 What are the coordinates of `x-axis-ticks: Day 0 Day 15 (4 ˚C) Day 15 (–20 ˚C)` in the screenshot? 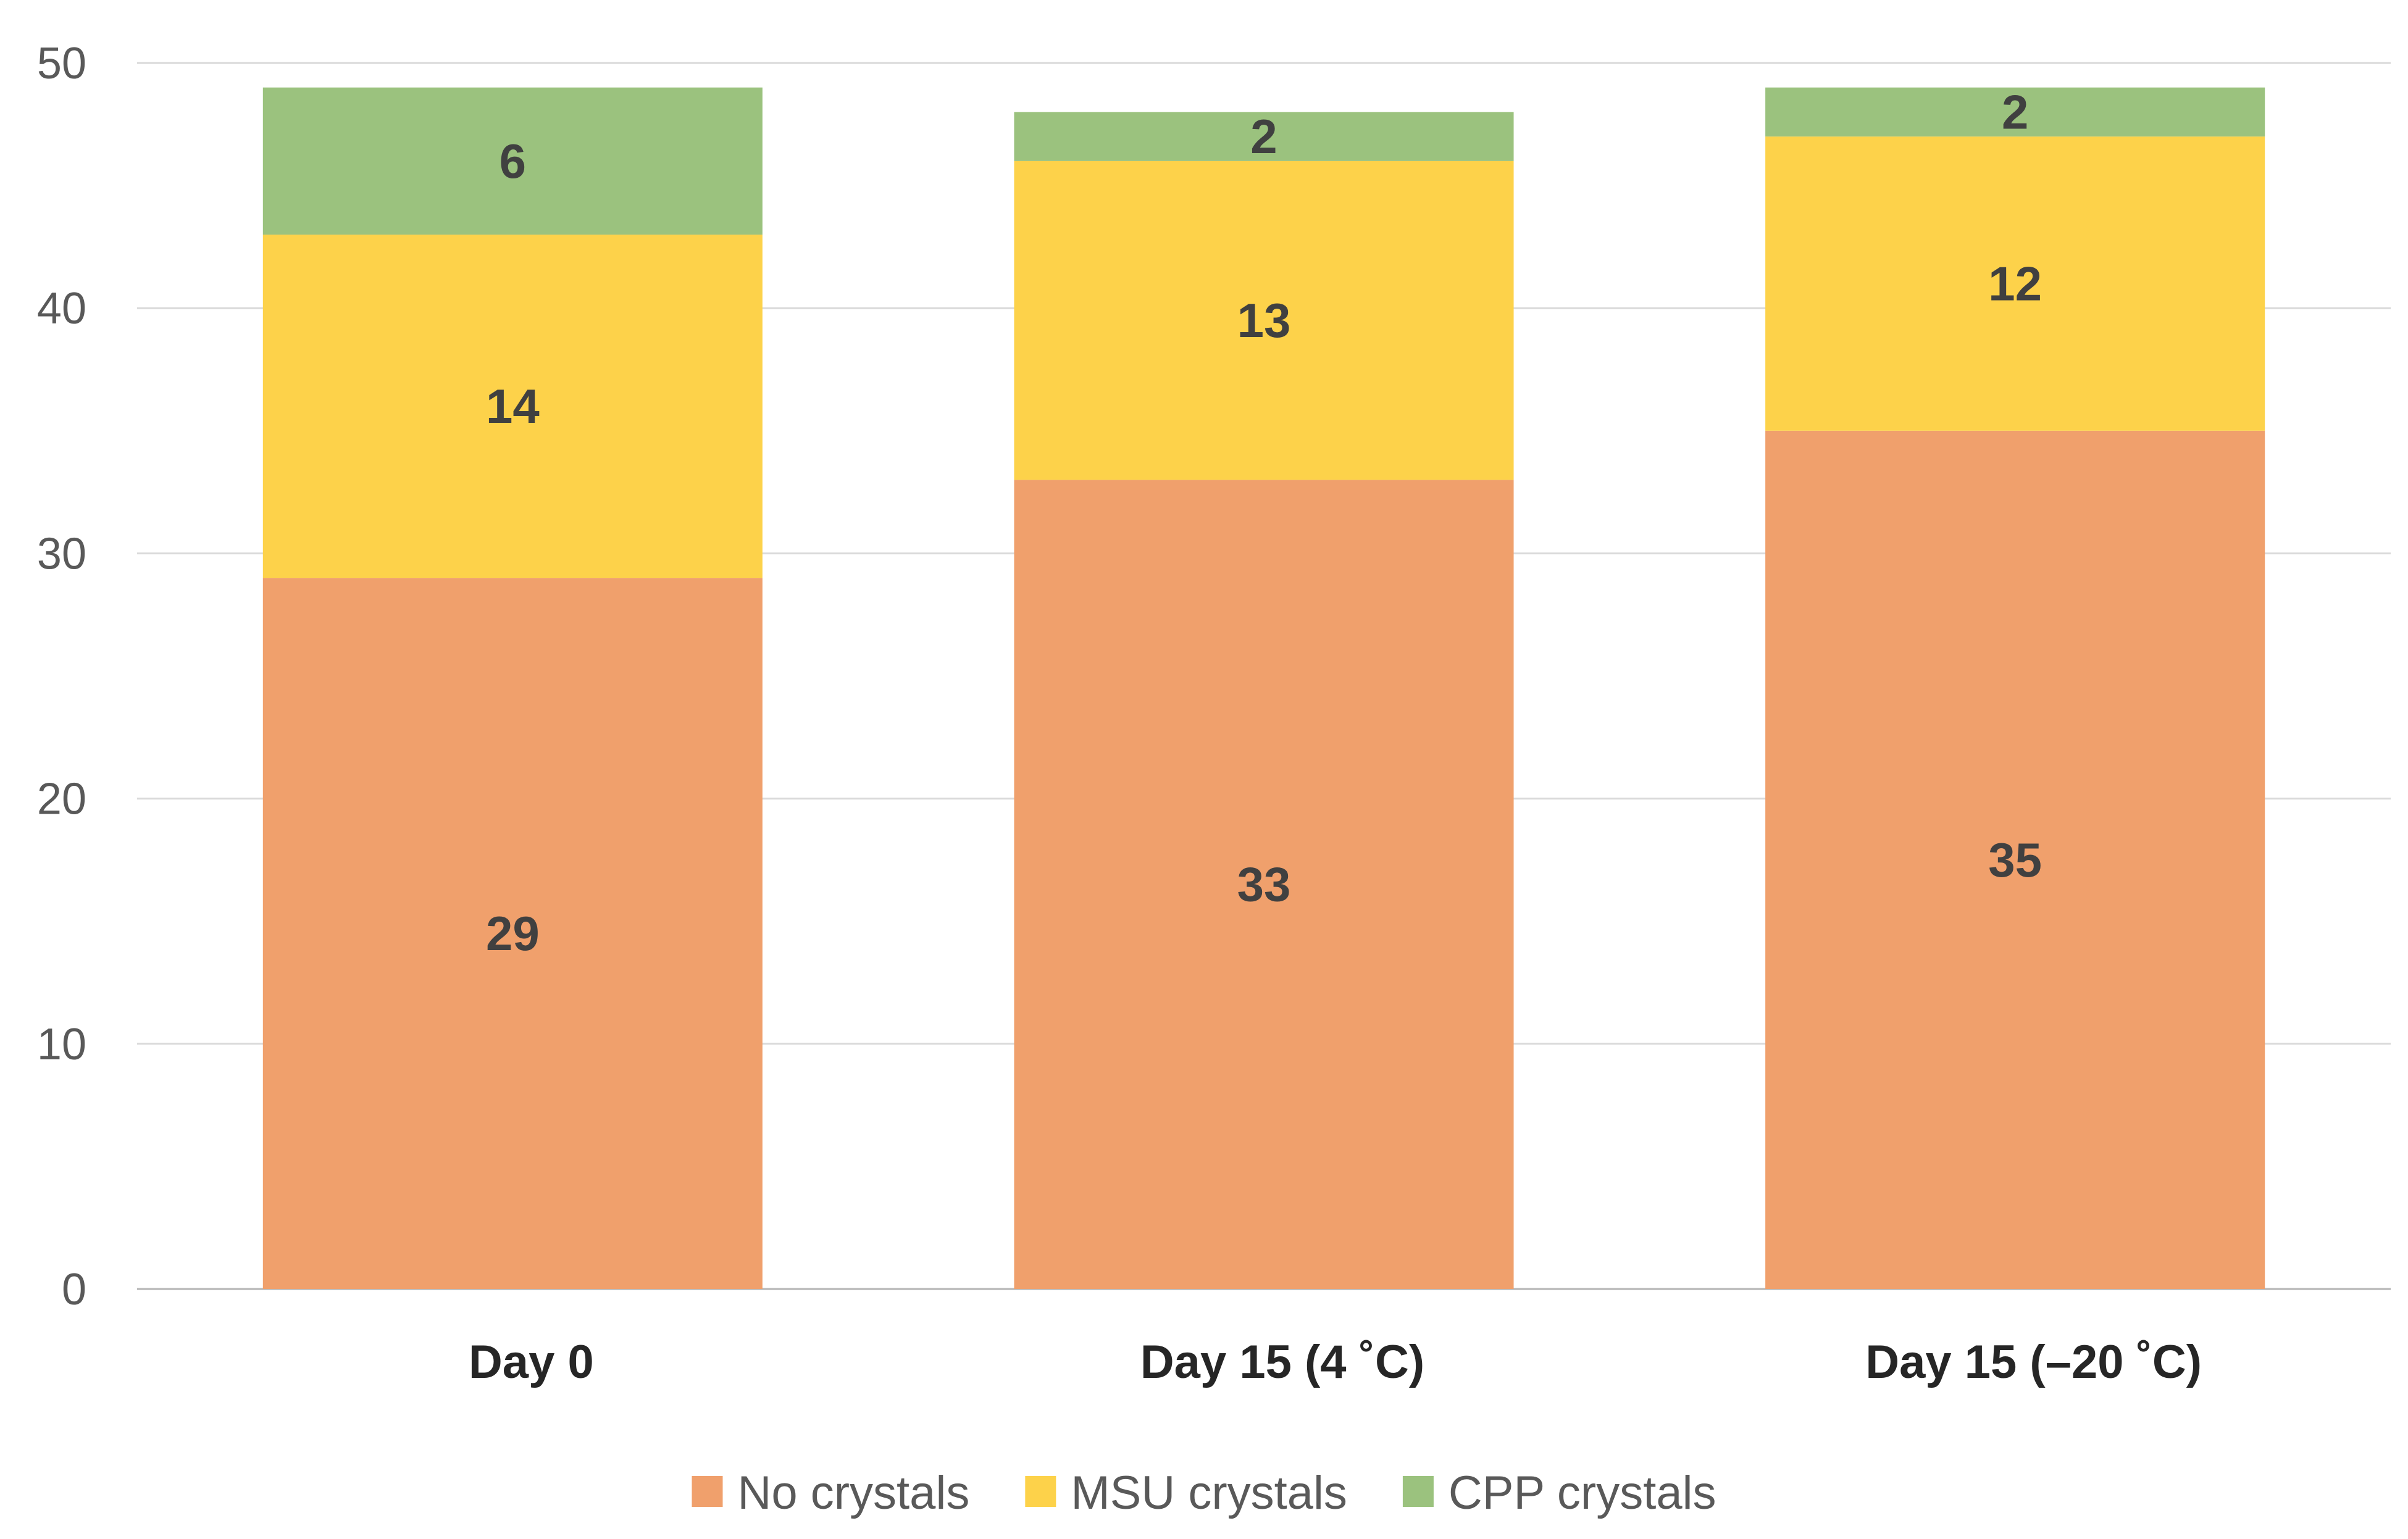 It's located at (1335, 1362).